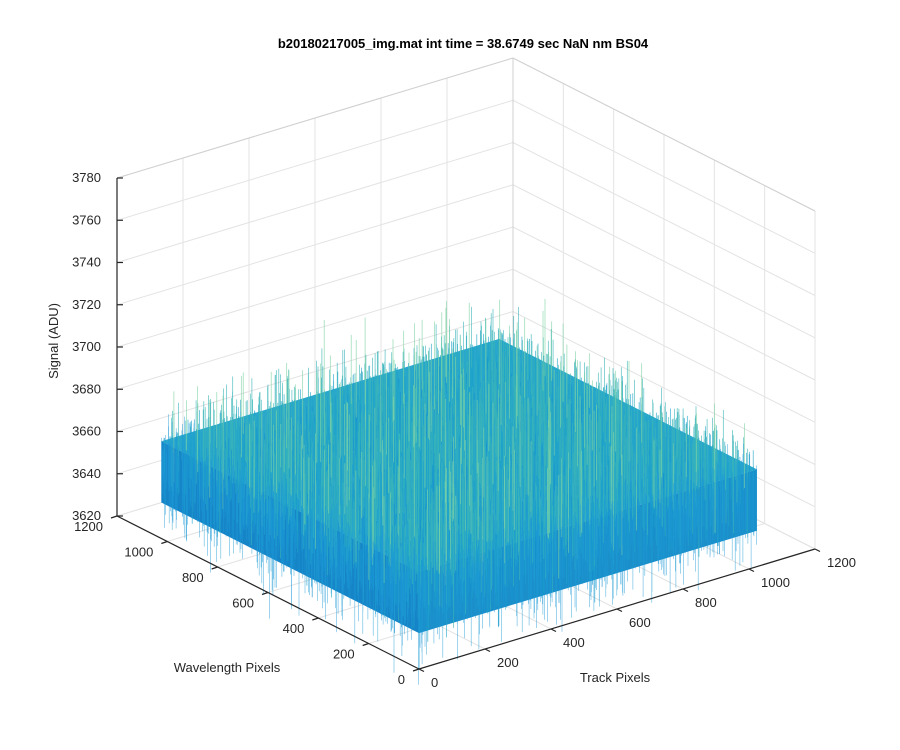  What do you see at coordinates (344, 654) in the screenshot?
I see `y-tick-label: 200` at bounding box center [344, 654].